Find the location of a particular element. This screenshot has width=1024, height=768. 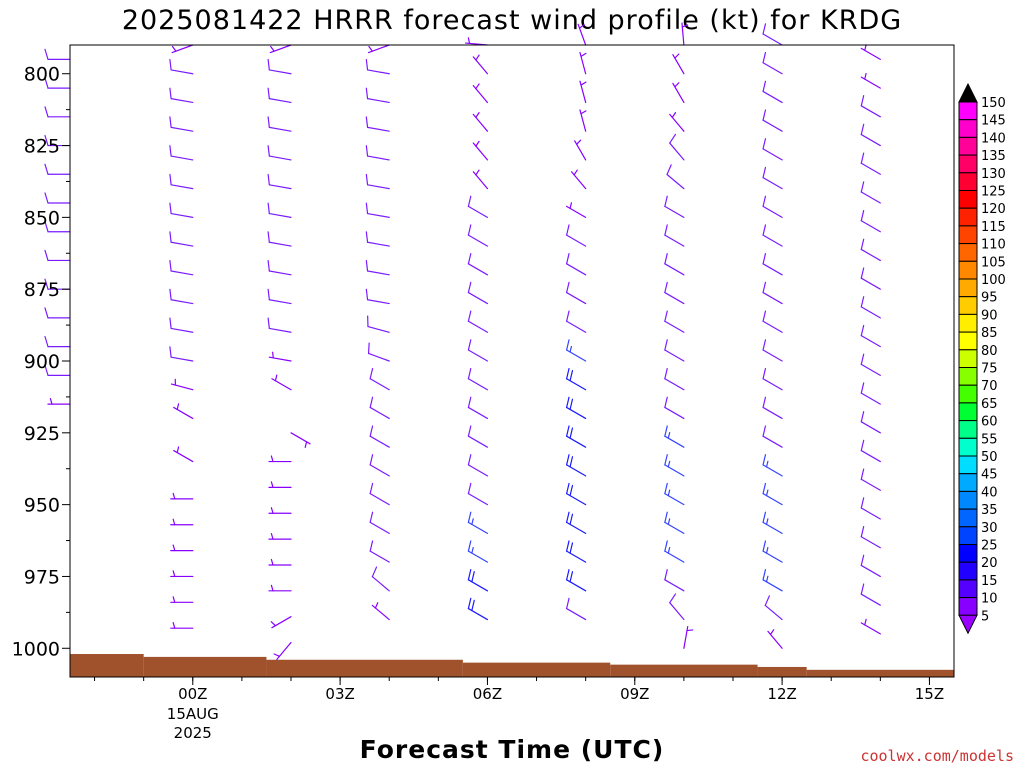

colorbar-label: 65 is located at coordinates (989, 404).